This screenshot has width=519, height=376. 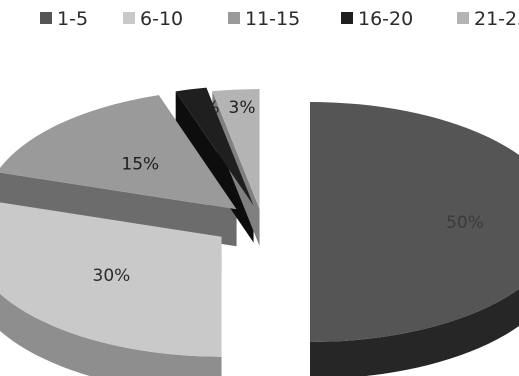 I want to click on data-label-1-5: 50%, so click(x=465, y=223).